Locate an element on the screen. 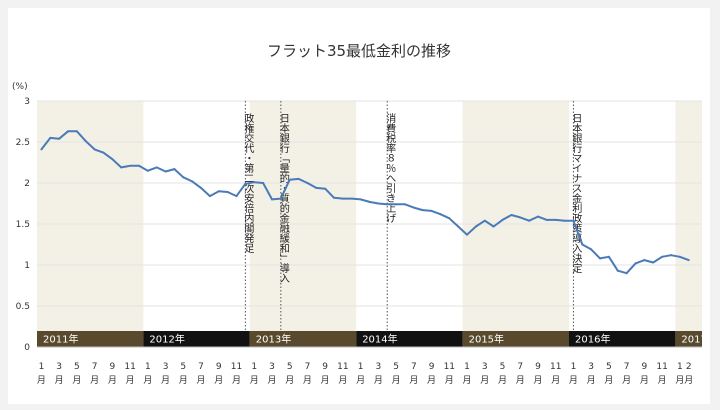 Image resolution: width=720 pixels, height=410 pixels. year-label: 2017年 is located at coordinates (695, 339).